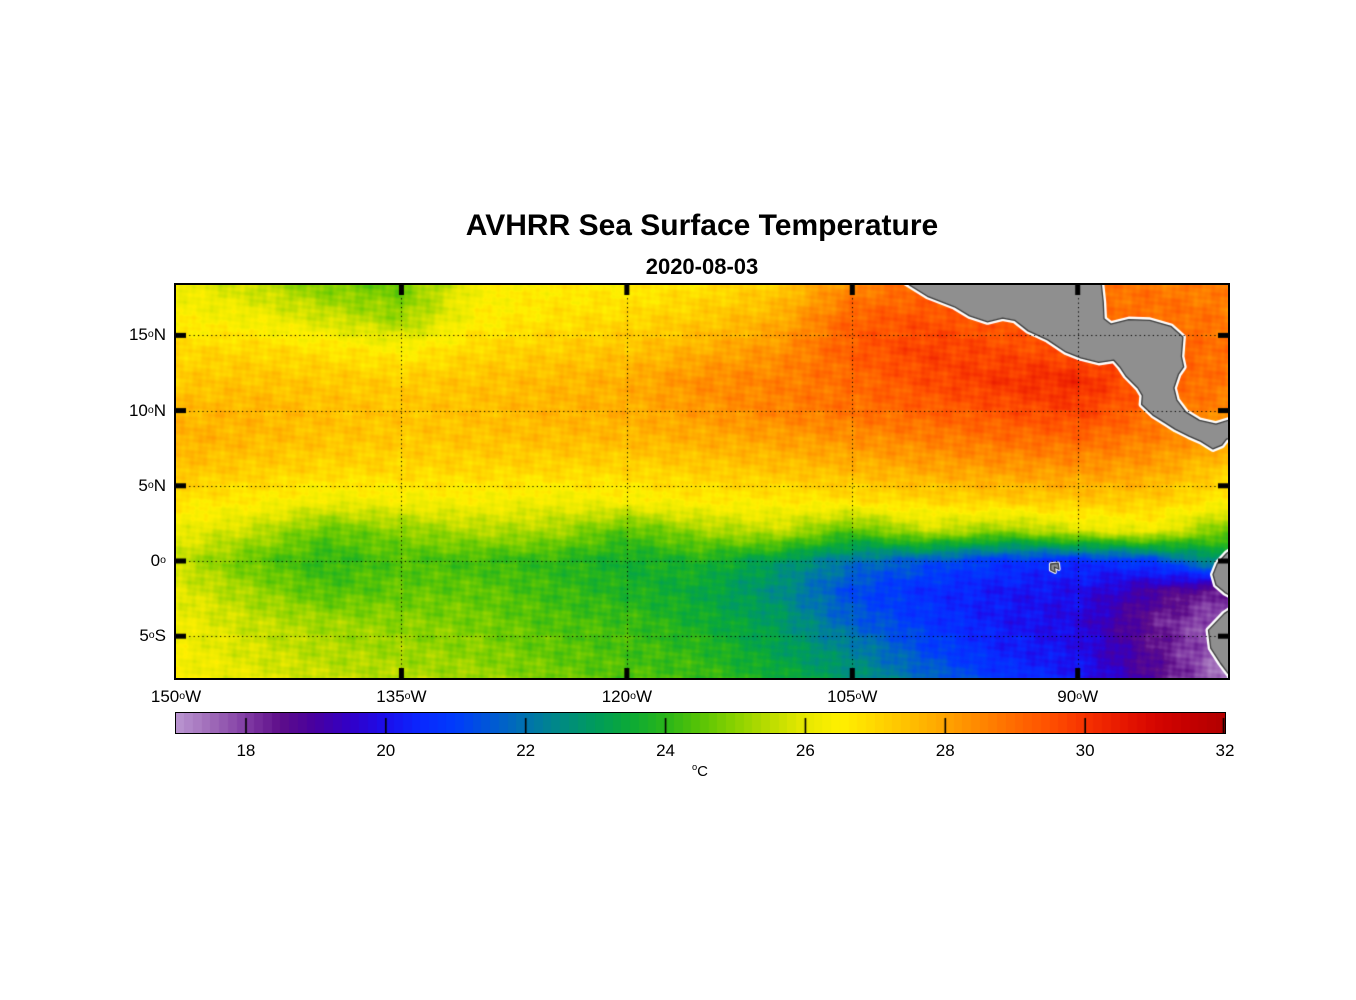 This screenshot has width=1356, height=1000. I want to click on colorbar-tick-label: 32, so click(1225, 750).